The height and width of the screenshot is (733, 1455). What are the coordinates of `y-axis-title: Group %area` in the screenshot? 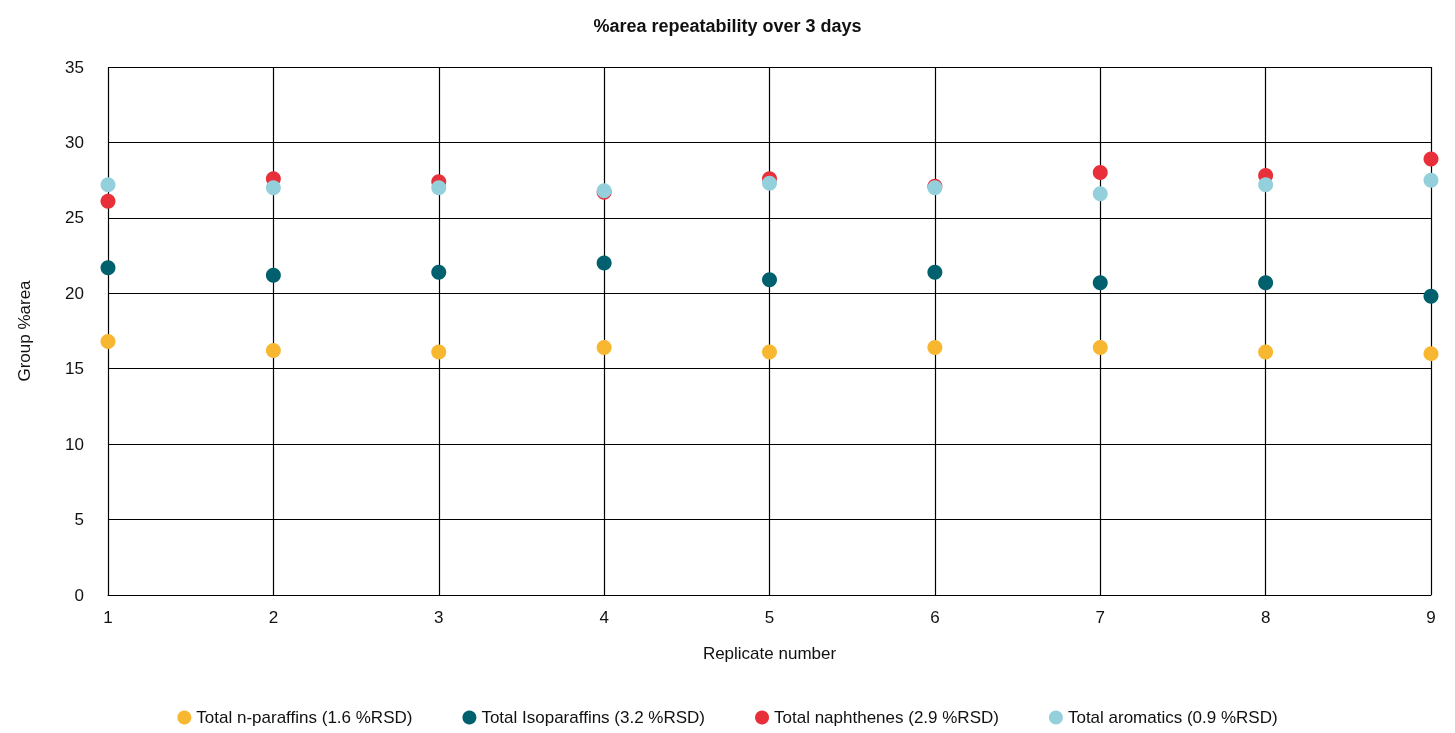 It's located at (24, 330).